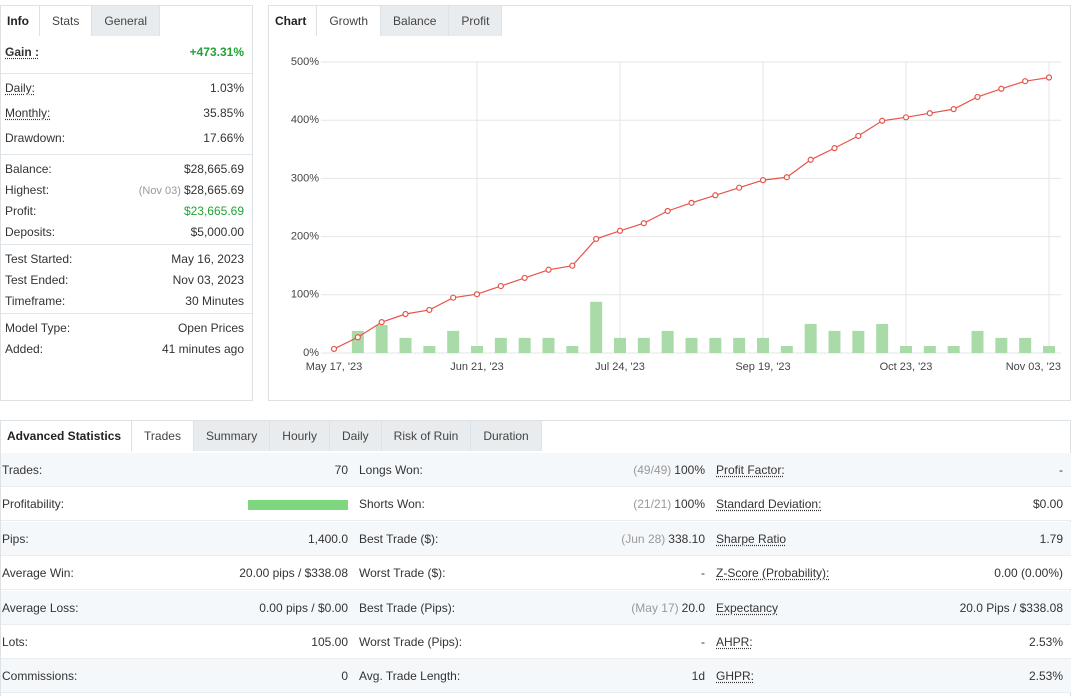  What do you see at coordinates (178, 607) in the screenshot?
I see `stat-cell: Average Loss: 0.00 pips / $0.00` at bounding box center [178, 607].